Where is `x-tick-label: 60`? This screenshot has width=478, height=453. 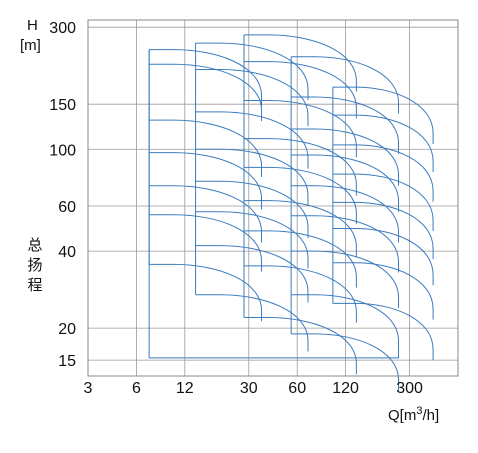
x-tick-label: 60 is located at coordinates (297, 388).